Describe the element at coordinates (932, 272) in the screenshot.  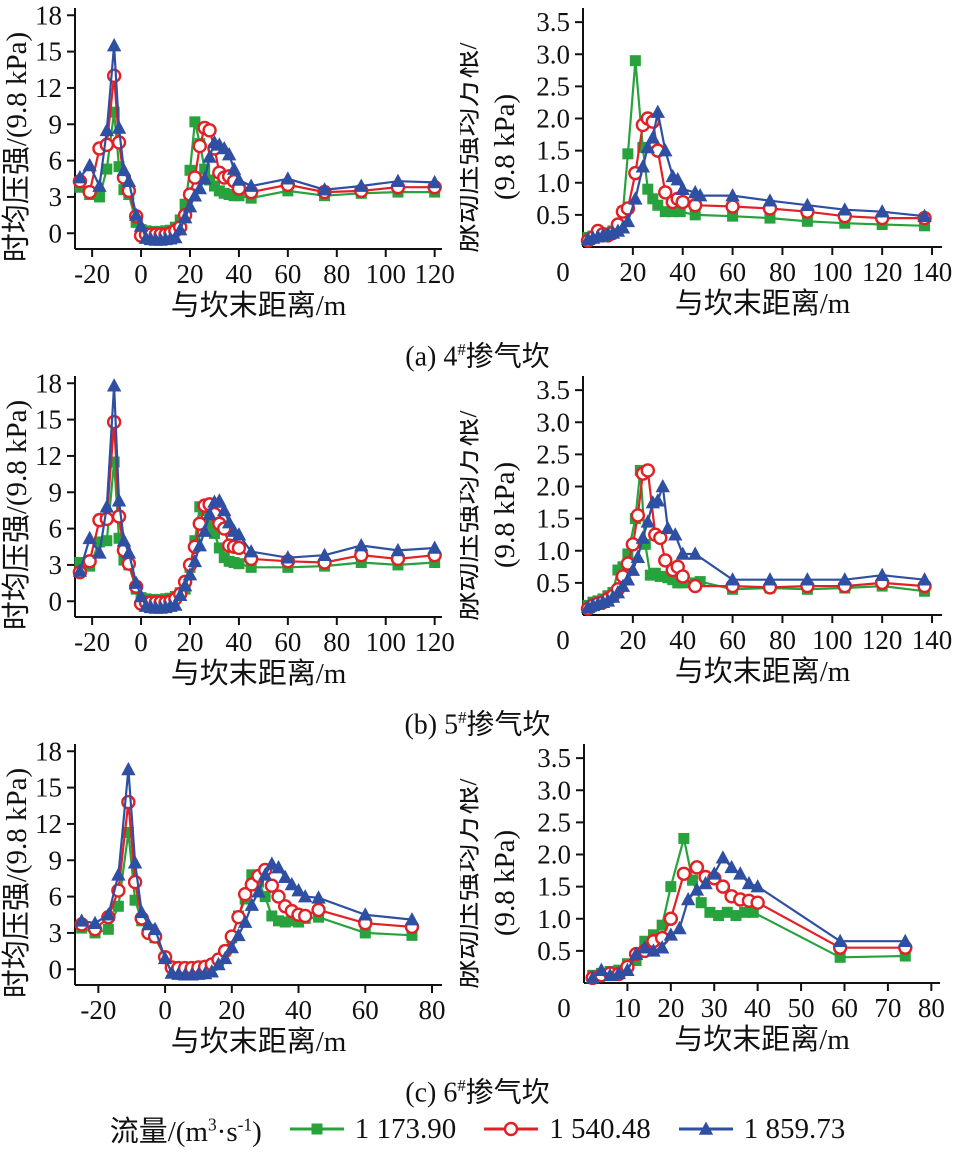
I see `svg-text: 140` at that location.